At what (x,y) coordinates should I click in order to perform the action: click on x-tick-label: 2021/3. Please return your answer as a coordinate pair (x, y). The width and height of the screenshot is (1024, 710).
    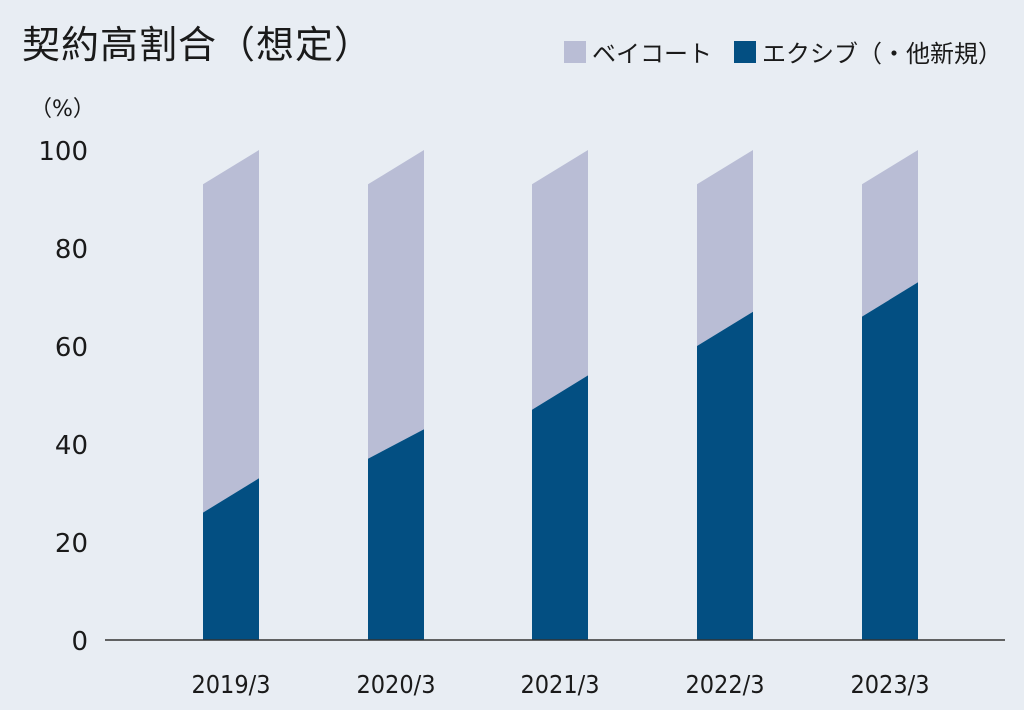
    Looking at the image, I should click on (559, 684).